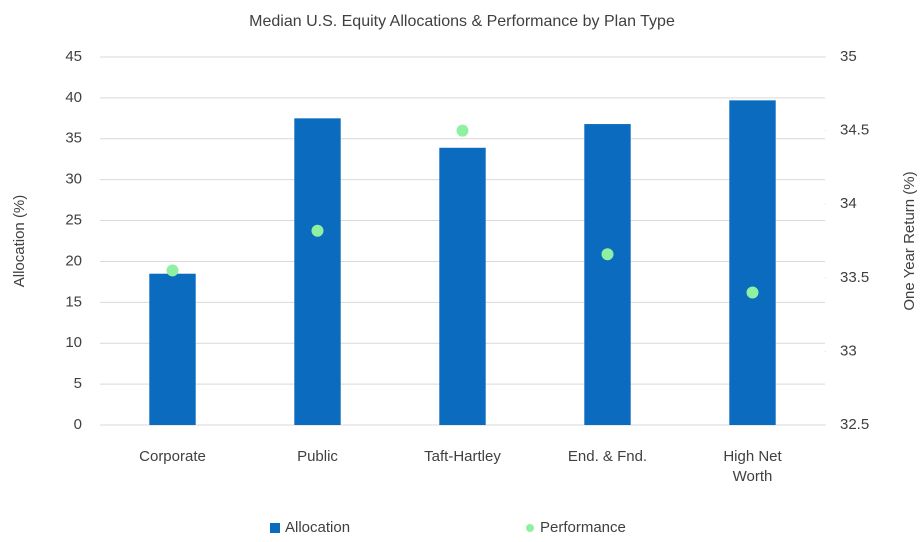 The image size is (923, 542). Describe the element at coordinates (462, 456) in the screenshot. I see `x-tick-label: Taft-Hartley` at that location.